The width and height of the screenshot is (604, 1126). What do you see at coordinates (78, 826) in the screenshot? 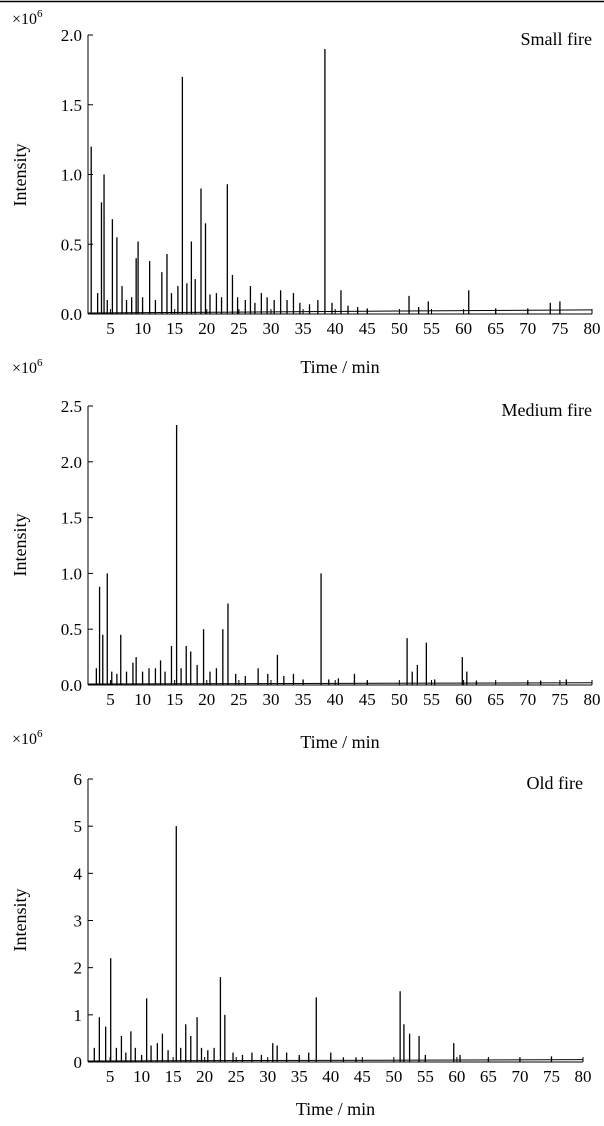
I see `y-tick-label: 5` at bounding box center [78, 826].